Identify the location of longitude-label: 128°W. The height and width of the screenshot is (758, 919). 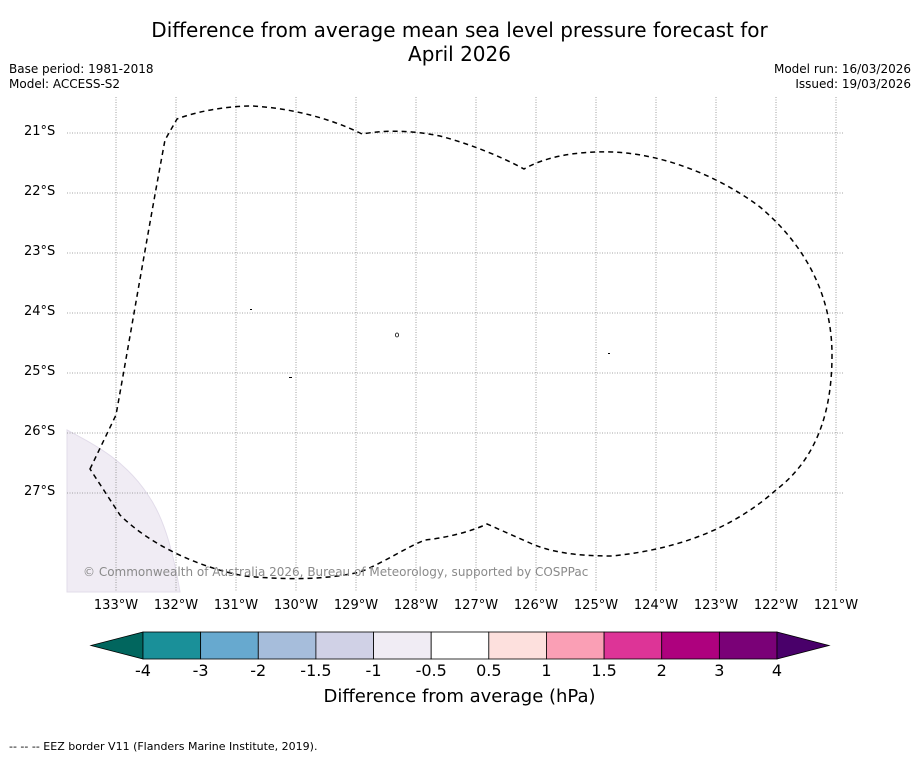
(416, 605).